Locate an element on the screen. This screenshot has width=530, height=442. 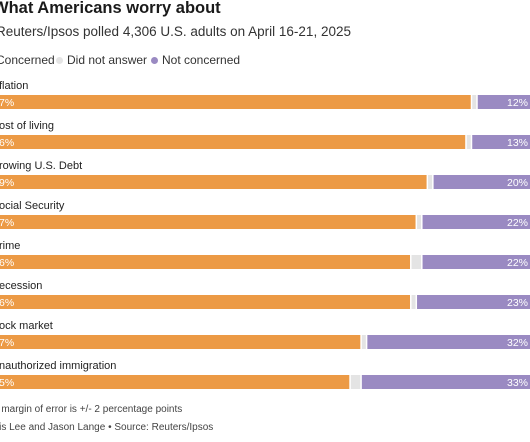
category-label-growing-u-s-debt: rowing U.S. Debt is located at coordinates (41, 166).